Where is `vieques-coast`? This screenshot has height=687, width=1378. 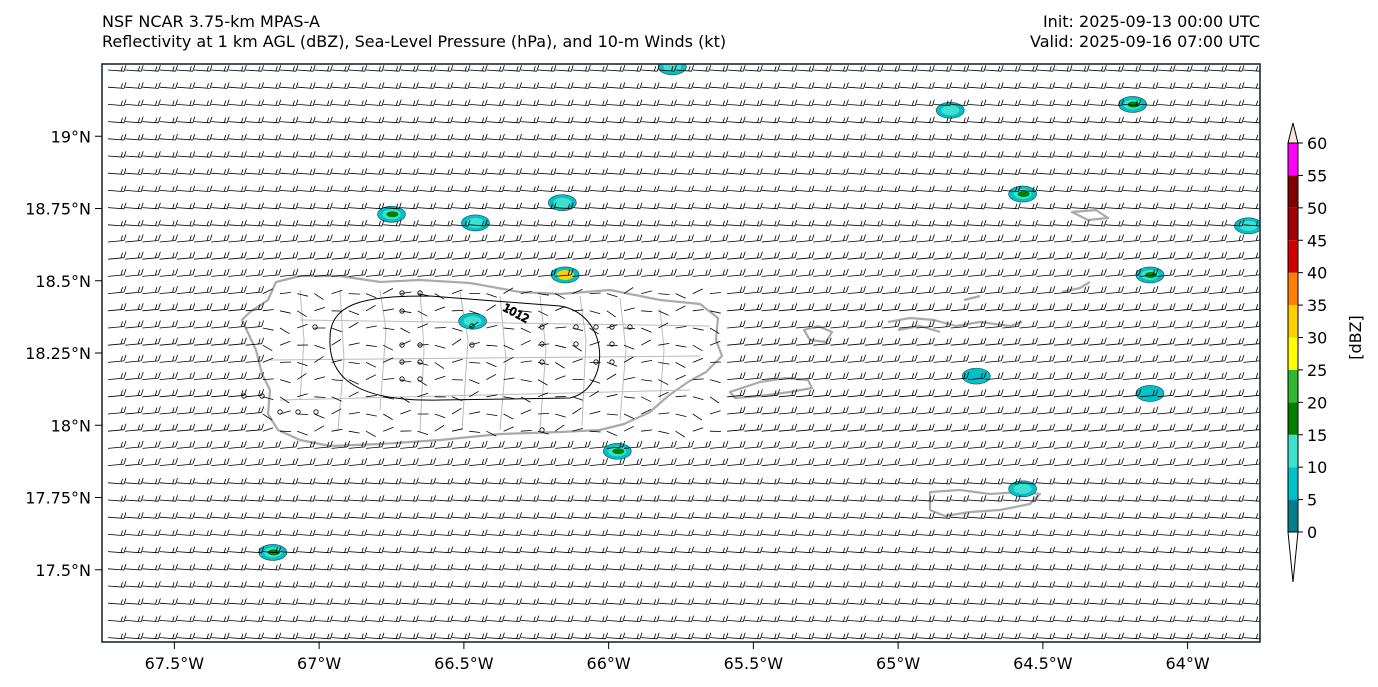
vieques-coast is located at coordinates (771, 388).